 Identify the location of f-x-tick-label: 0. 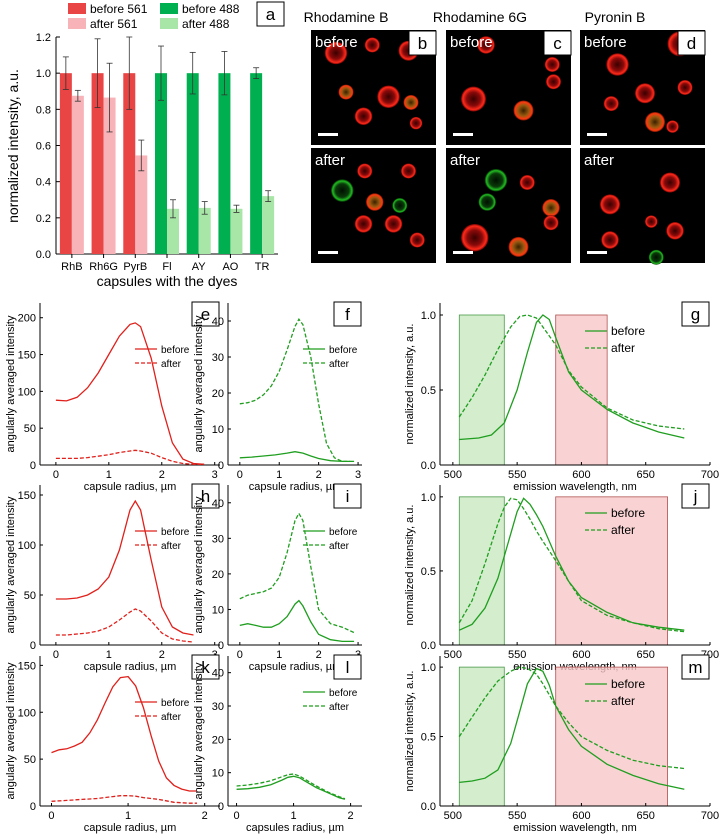
(240, 475).